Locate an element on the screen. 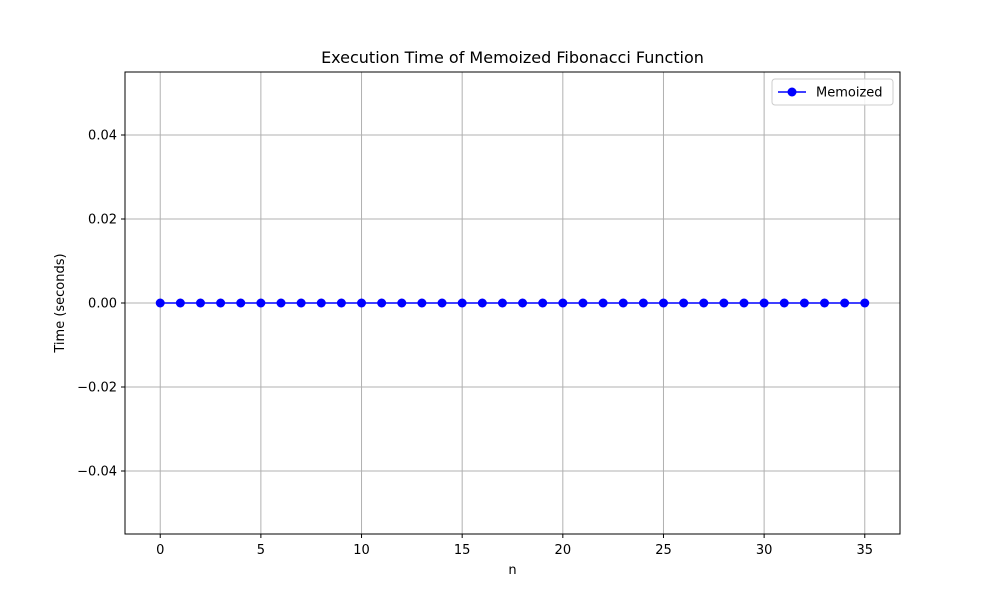 This screenshot has height=600, width=1000. legend-circle-marker is located at coordinates (792, 92).